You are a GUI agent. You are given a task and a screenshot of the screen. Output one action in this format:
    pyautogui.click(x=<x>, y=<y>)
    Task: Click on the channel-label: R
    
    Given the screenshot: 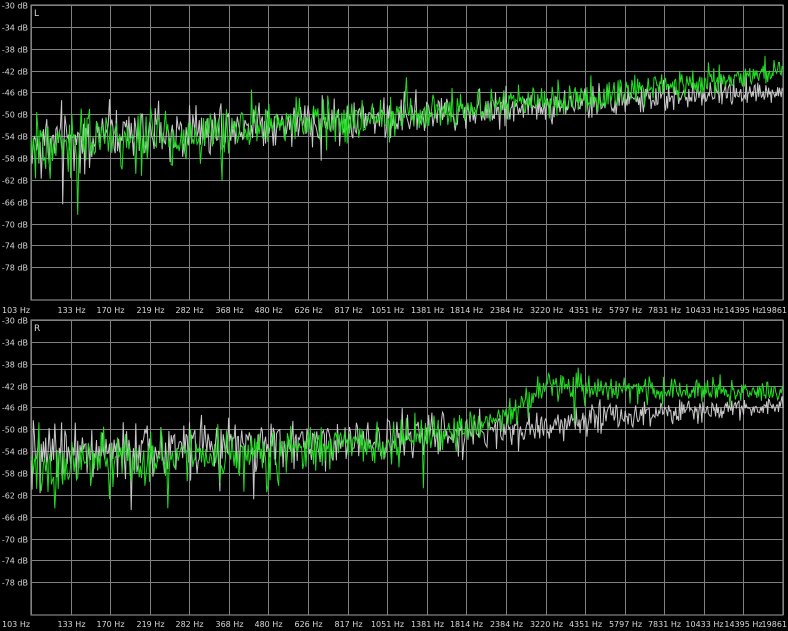 What is the action you would take?
    pyautogui.click(x=37, y=329)
    